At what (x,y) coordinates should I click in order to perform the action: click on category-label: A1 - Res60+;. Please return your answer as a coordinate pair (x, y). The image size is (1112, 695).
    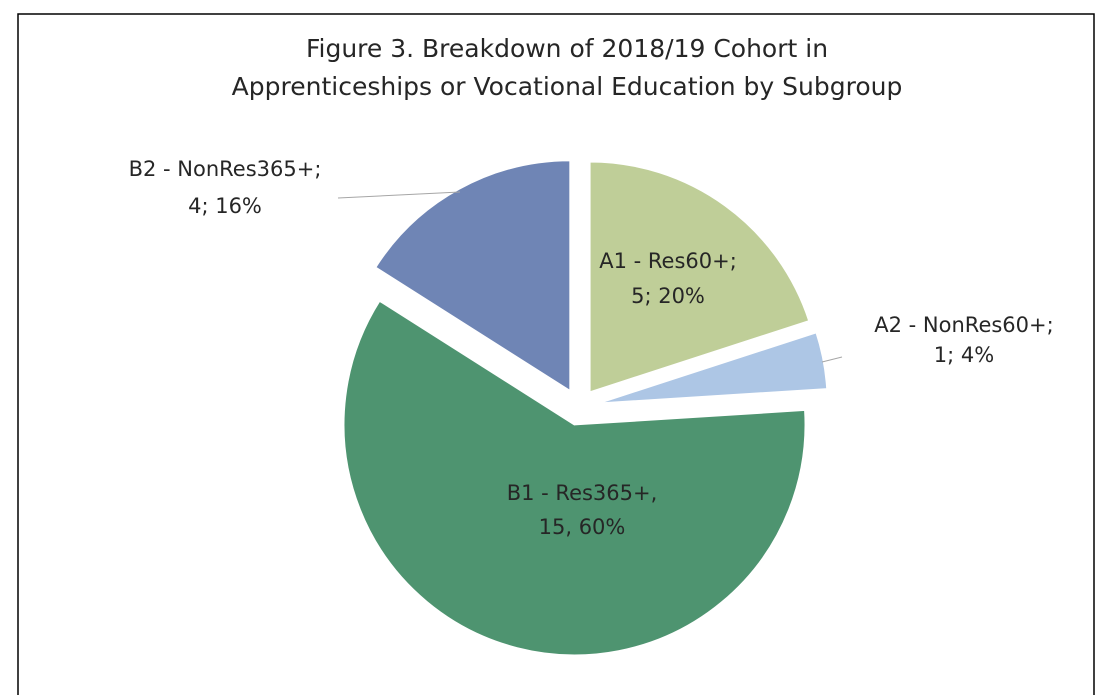
    Looking at the image, I should click on (668, 261).